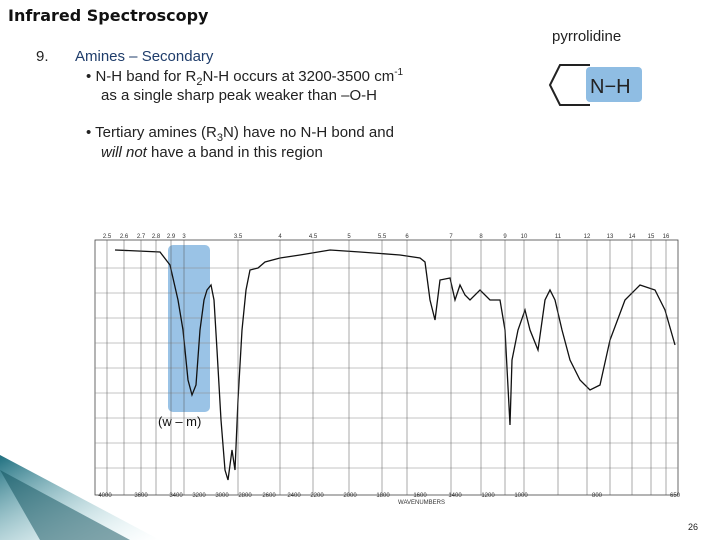 The height and width of the screenshot is (545, 720). What do you see at coordinates (420, 496) in the screenshot?
I see `bottom-tick-label: 1600` at bounding box center [420, 496].